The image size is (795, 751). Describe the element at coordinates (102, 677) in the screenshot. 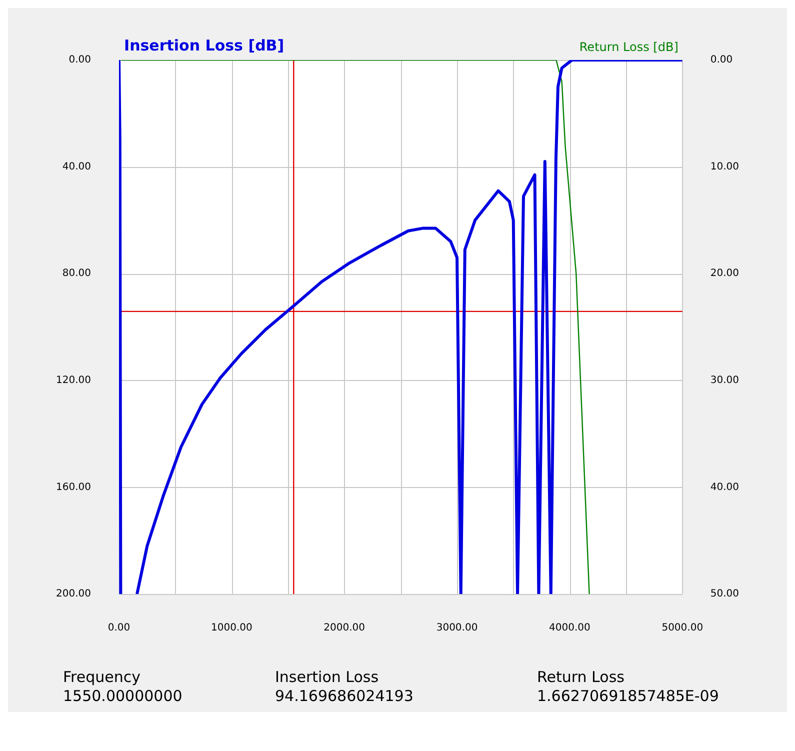

I see `text: Frequency` at that location.